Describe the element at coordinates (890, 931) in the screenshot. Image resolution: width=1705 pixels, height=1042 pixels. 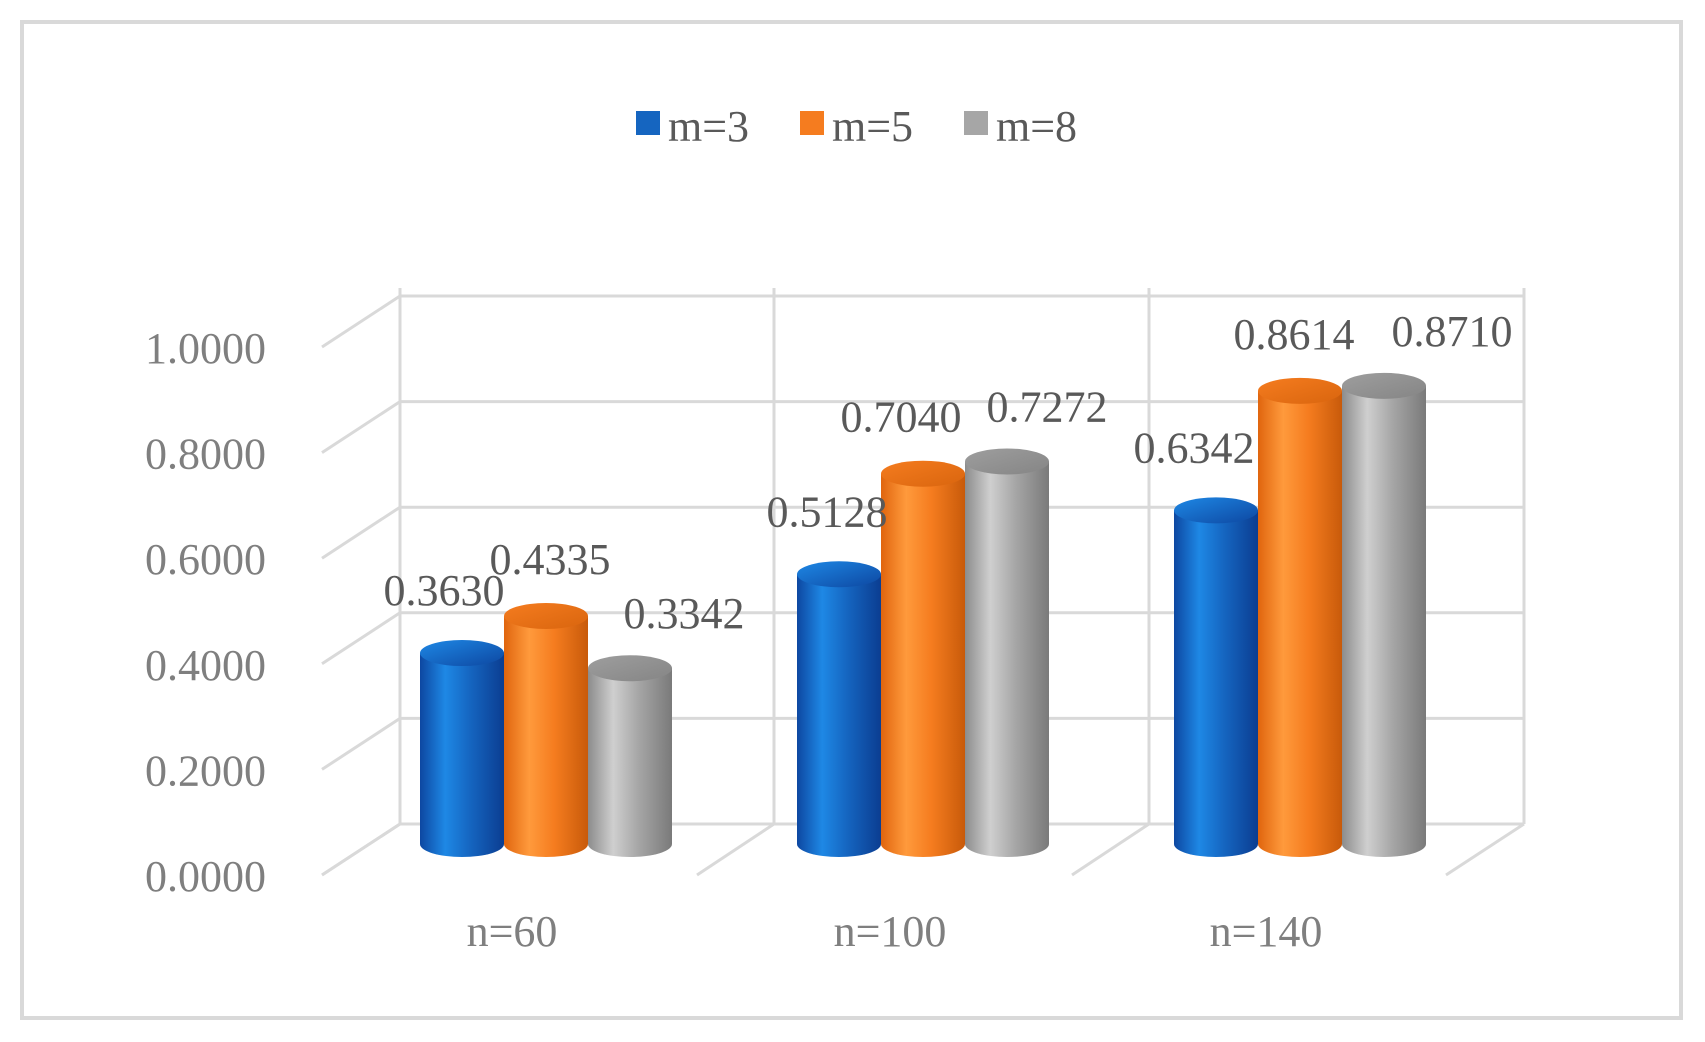
I see `x-category-label-1: n=100` at that location.